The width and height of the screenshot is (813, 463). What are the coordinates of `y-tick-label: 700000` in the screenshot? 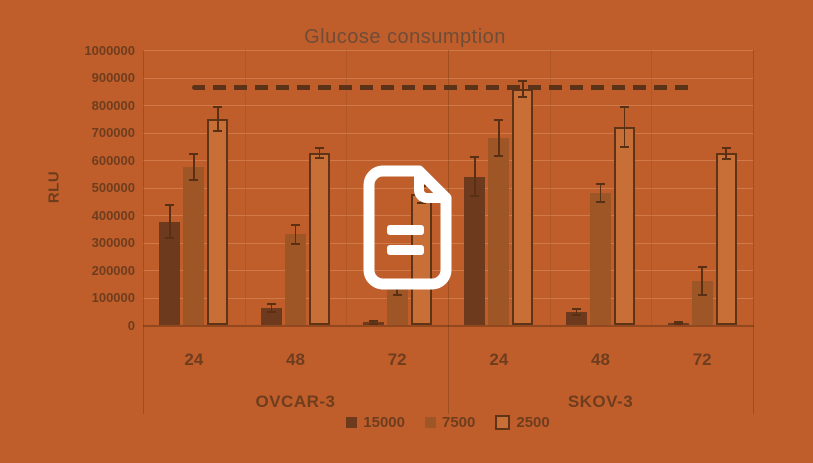 It's located at (113, 132).